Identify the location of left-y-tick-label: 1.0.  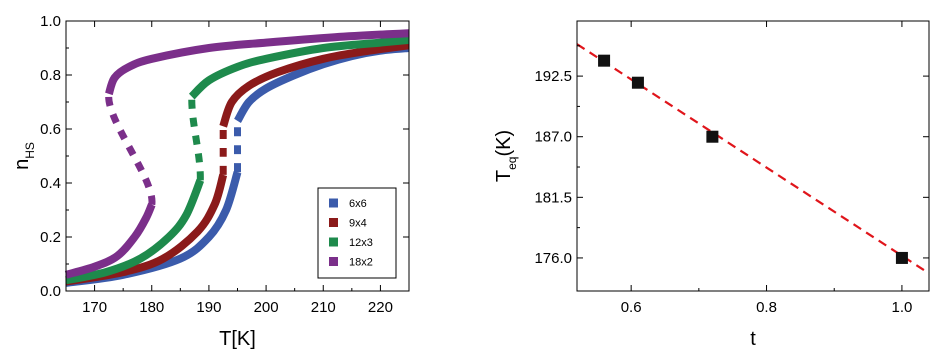
(50, 21).